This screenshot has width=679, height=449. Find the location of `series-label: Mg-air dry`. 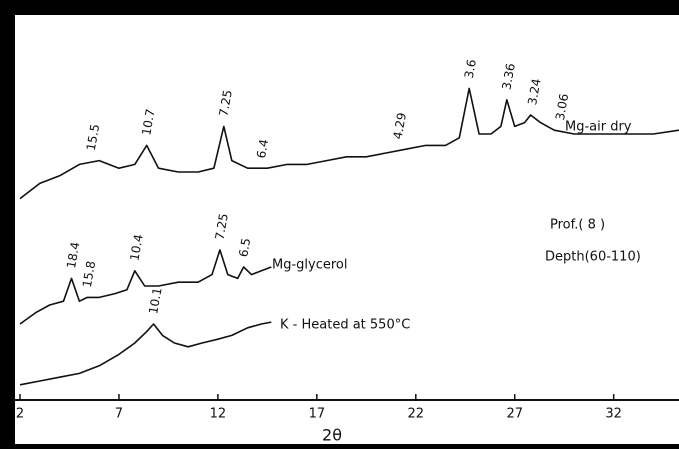

series-label: Mg-air dry is located at coordinates (598, 127).